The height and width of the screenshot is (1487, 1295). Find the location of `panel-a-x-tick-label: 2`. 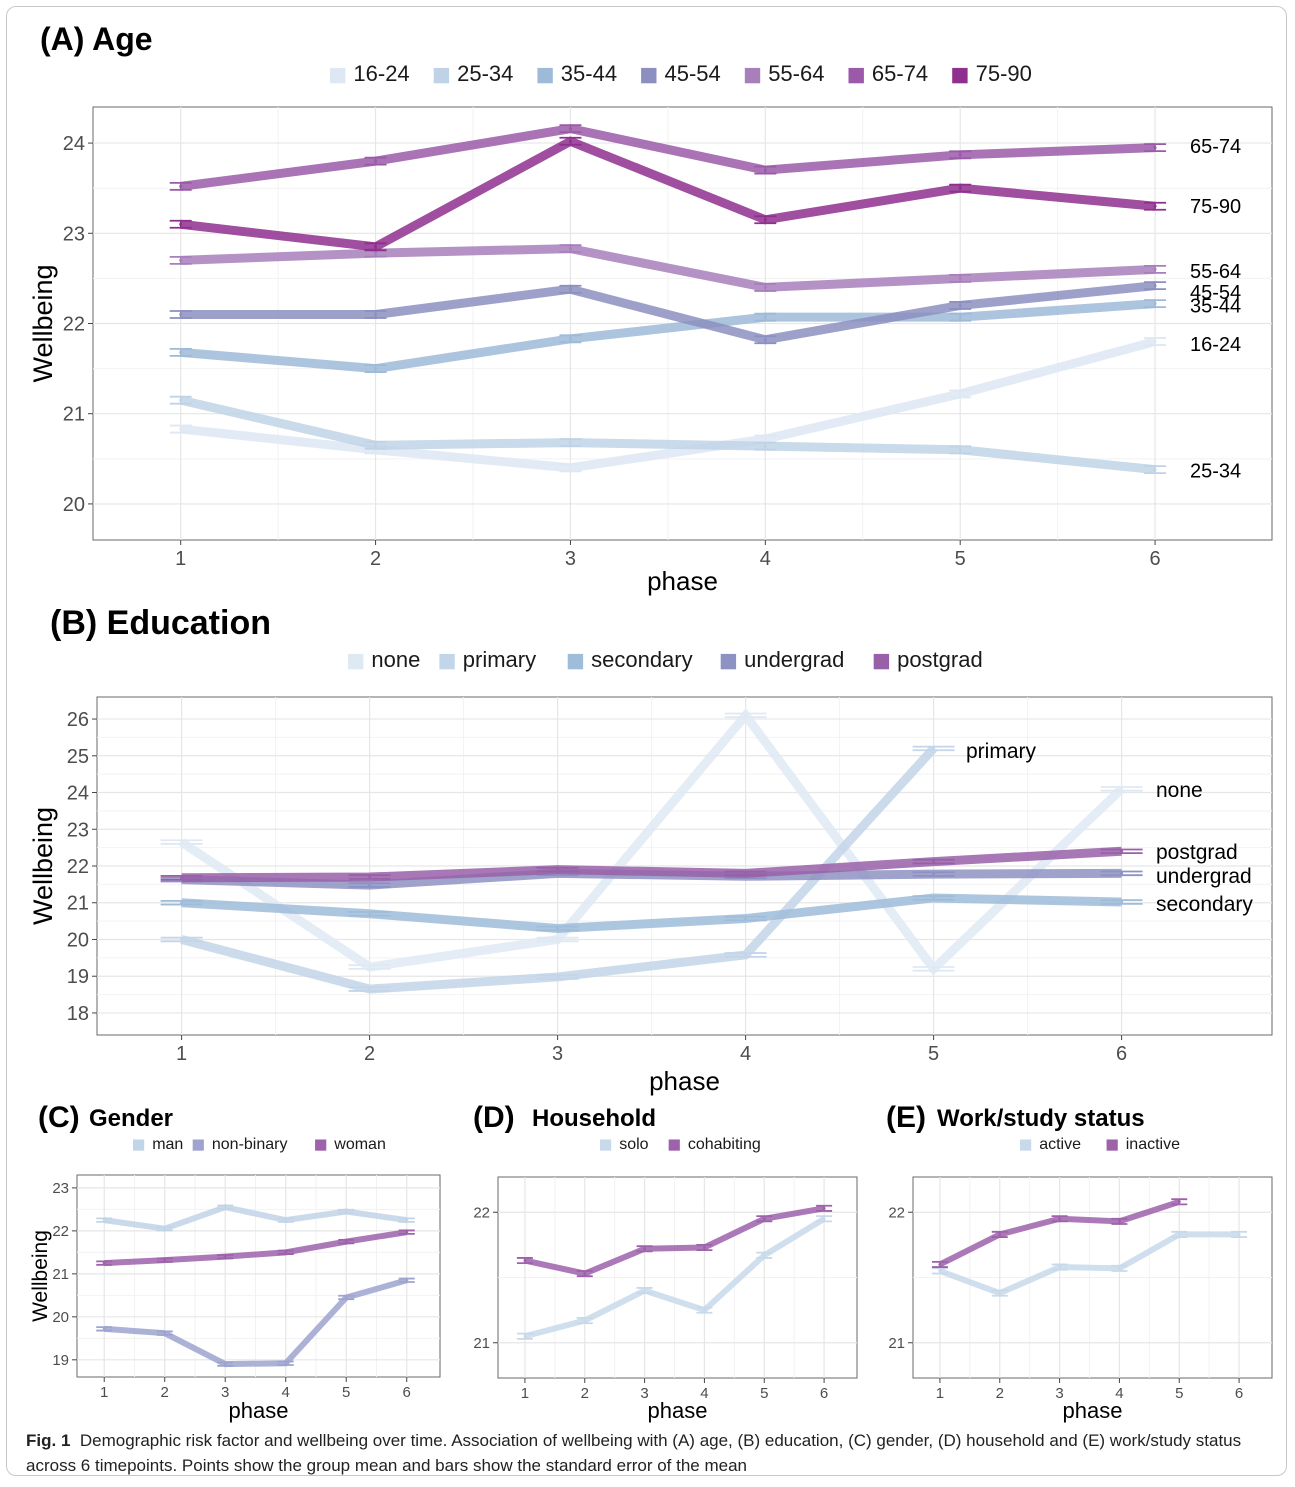

panel-a-x-tick-label: 2 is located at coordinates (375, 559).